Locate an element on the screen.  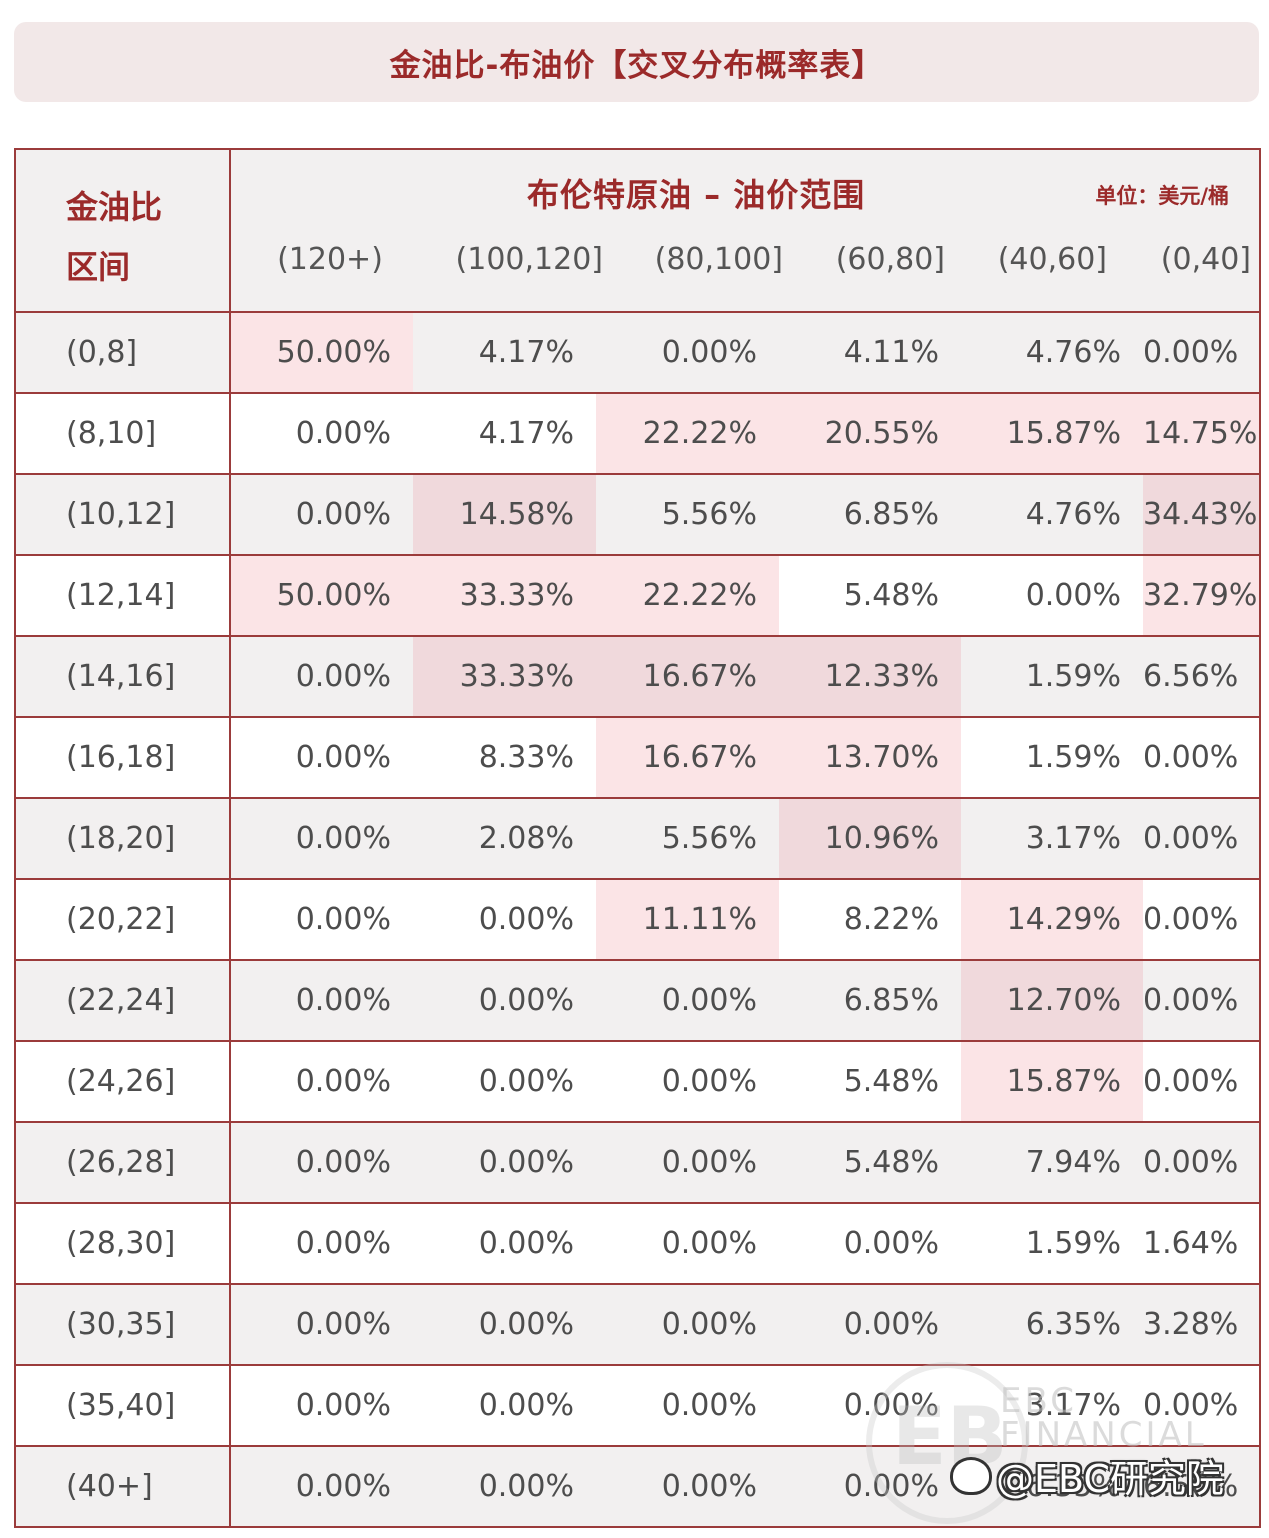
credit-text: @EBC研究院 is located at coordinates (1110, 1479).